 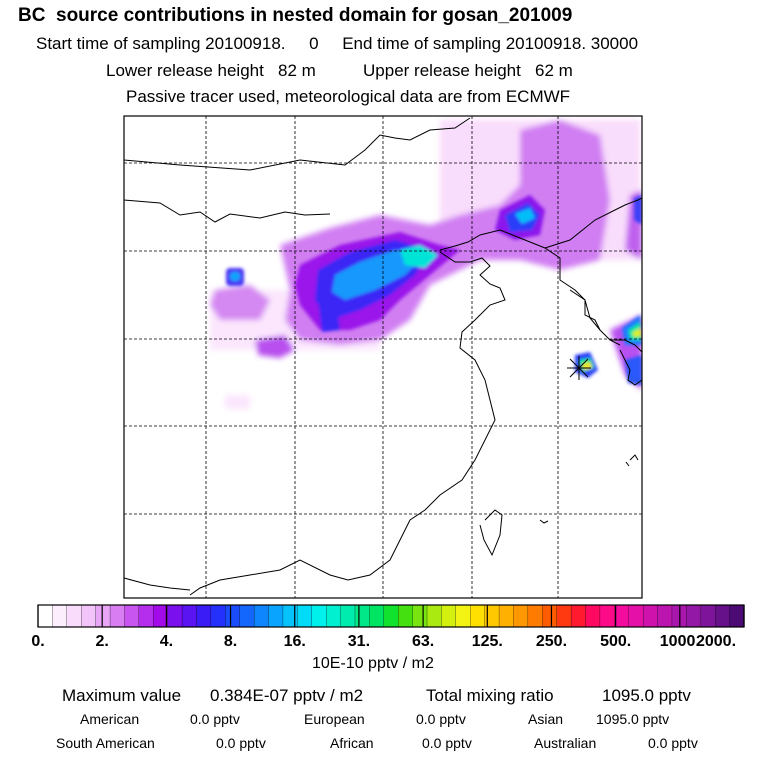 What do you see at coordinates (166, 641) in the screenshot?
I see `colorbar-tick-label: 4.` at bounding box center [166, 641].